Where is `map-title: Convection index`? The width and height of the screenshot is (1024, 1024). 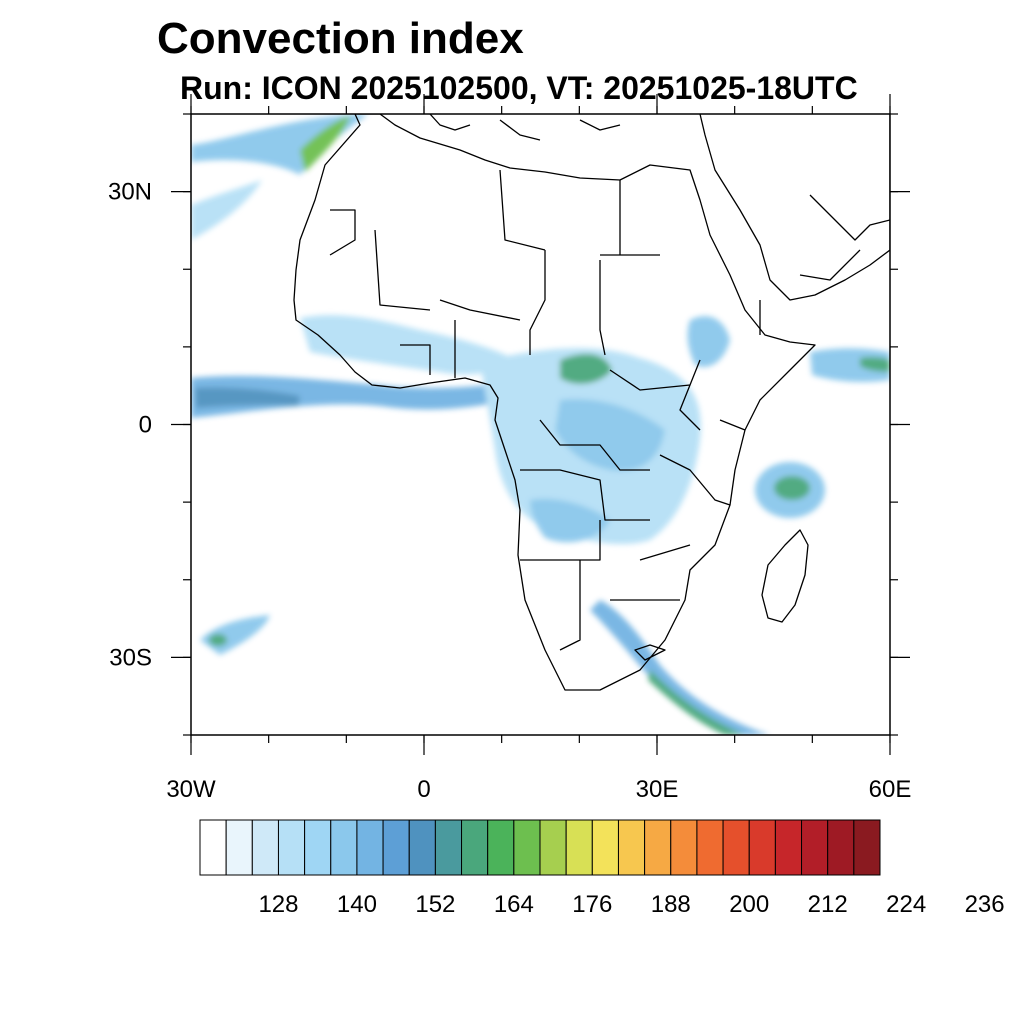
map-title: Convection index is located at coordinates (340, 38).